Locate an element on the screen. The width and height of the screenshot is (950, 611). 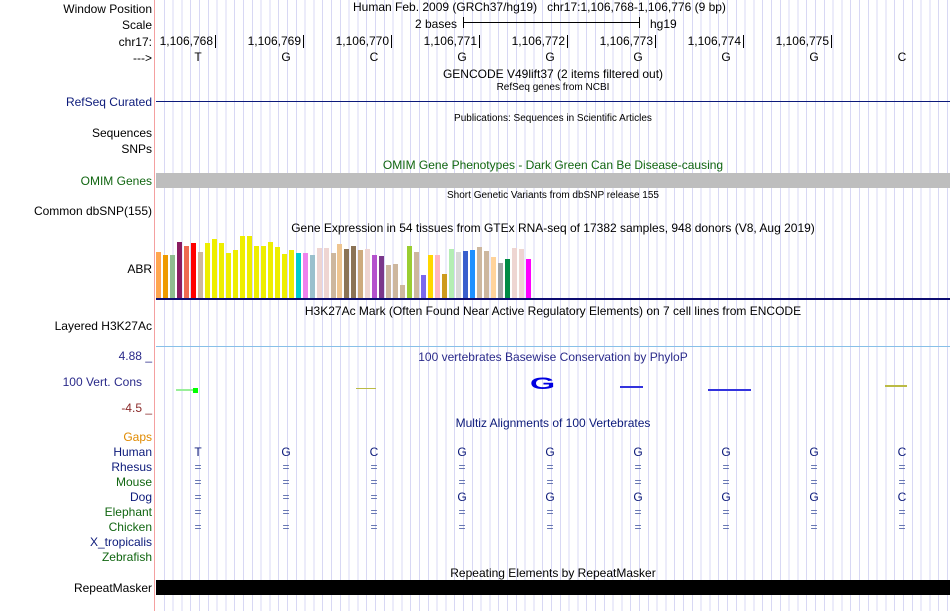
rmsk-feature is located at coordinates (553, 587).